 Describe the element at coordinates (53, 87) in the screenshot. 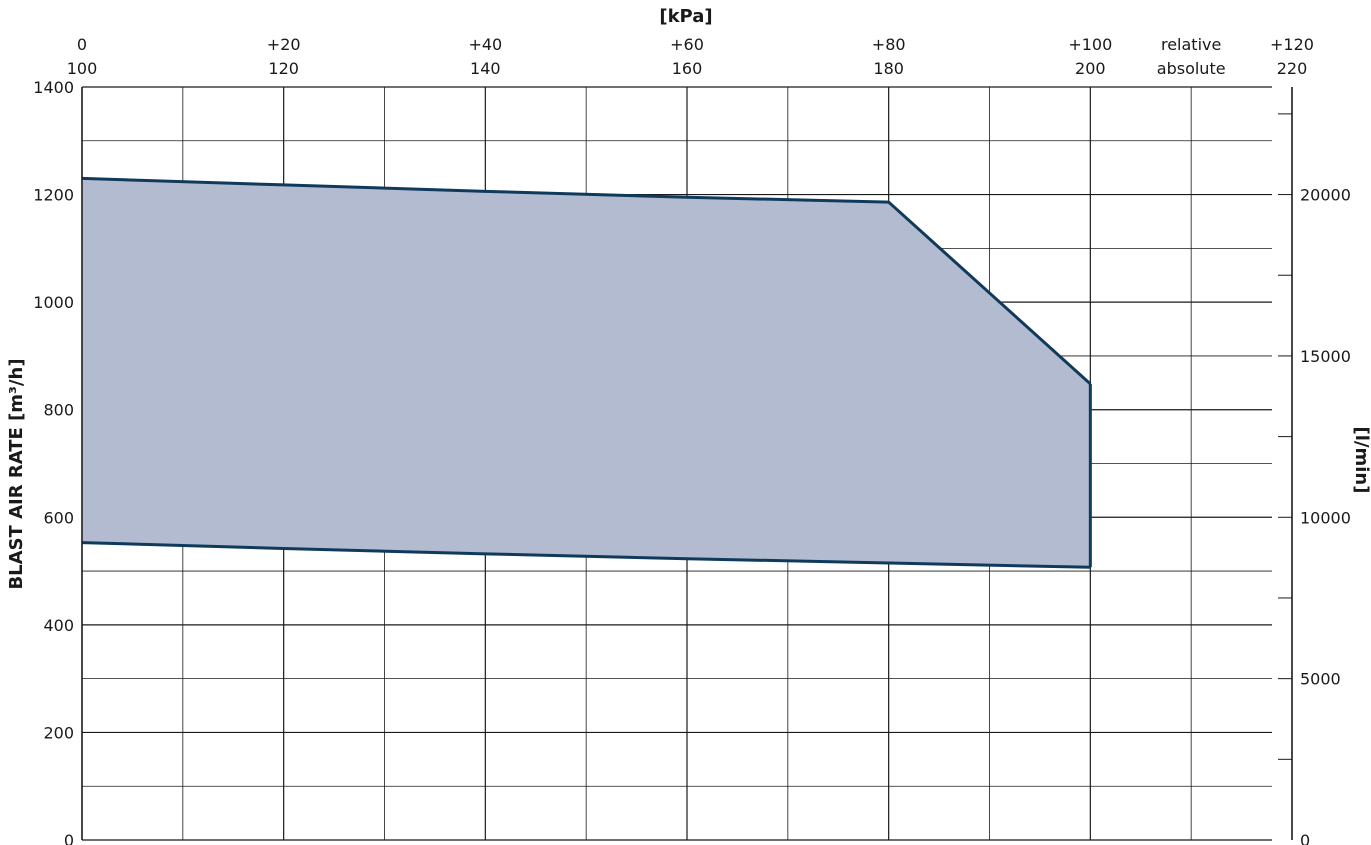

I see `y-left-tick-label: 1400` at that location.